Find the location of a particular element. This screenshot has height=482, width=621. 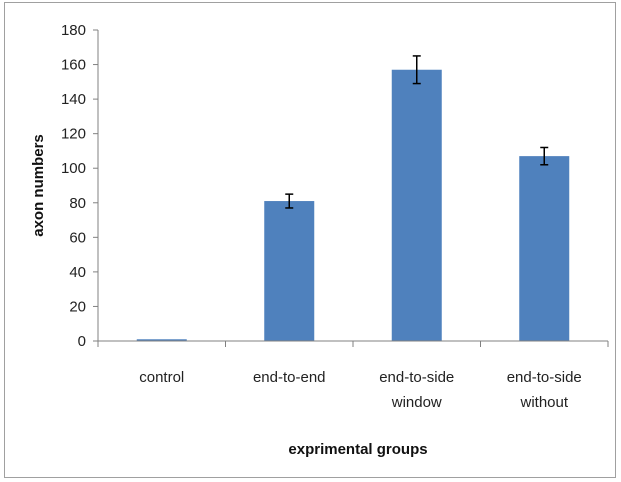

x-category-label: end-to-end is located at coordinates (289, 377).